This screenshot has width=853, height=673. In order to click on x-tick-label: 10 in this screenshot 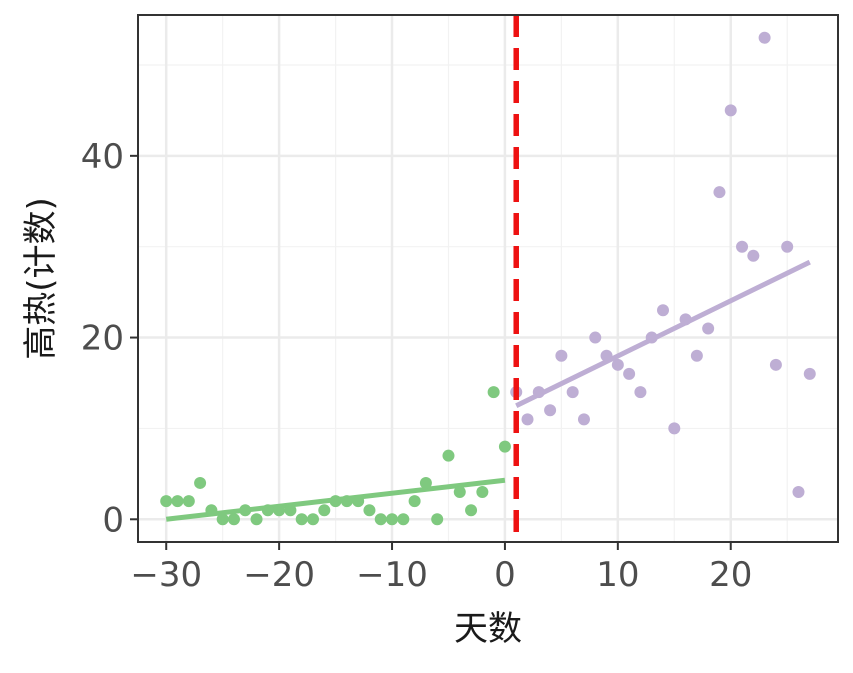, I will do `click(617, 575)`.